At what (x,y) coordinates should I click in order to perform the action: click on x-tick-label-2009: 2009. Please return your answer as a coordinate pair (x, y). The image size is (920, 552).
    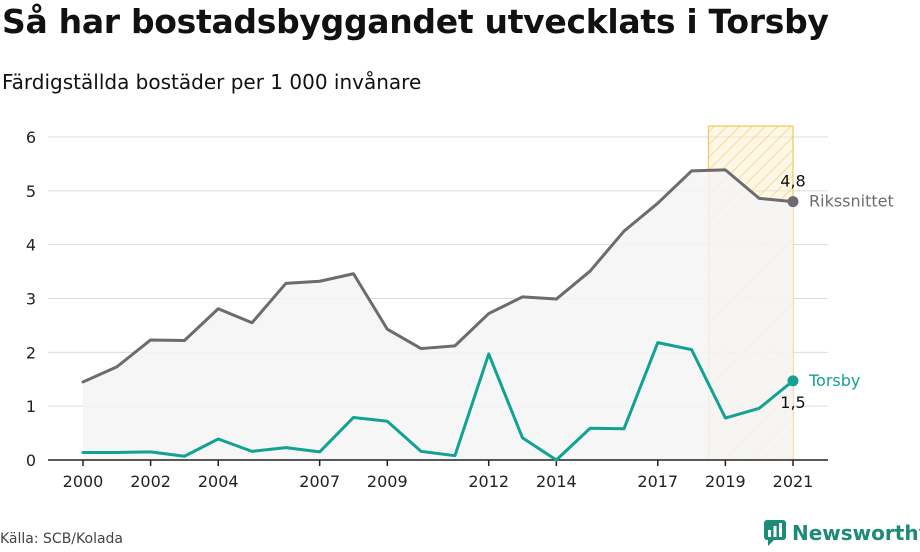
    Looking at the image, I should click on (387, 481).